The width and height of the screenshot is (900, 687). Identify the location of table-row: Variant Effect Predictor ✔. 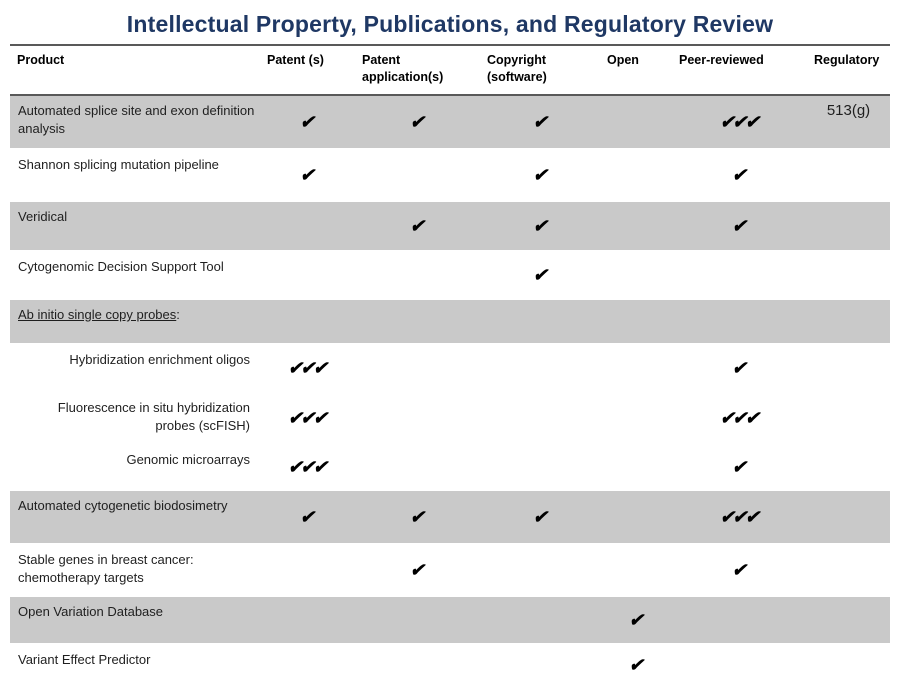
(450, 666).